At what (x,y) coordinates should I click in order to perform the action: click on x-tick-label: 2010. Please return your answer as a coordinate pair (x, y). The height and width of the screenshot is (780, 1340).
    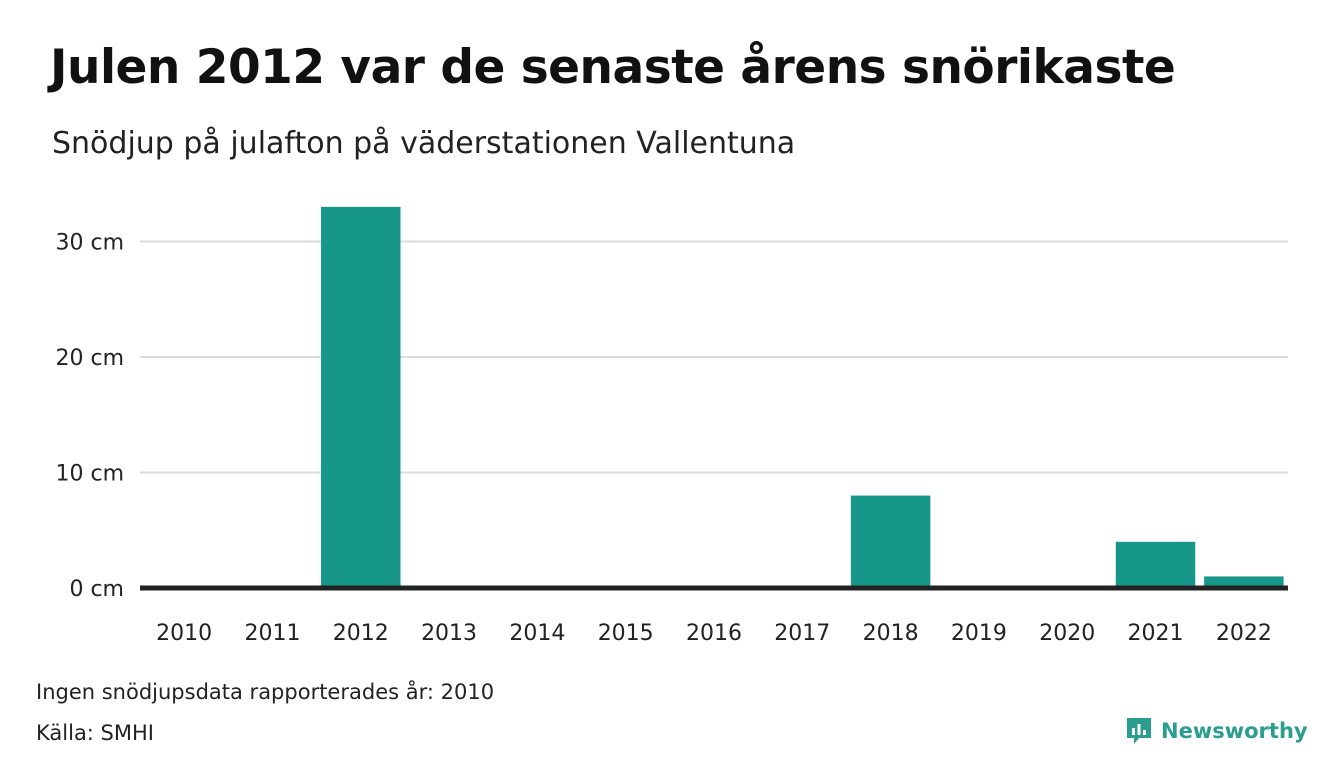
    Looking at the image, I should click on (184, 633).